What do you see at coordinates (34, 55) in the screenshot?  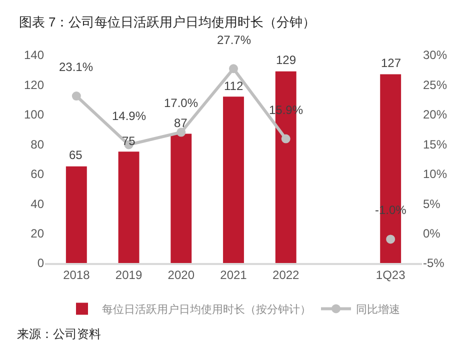 I see `y-tick-label: 140` at bounding box center [34, 55].